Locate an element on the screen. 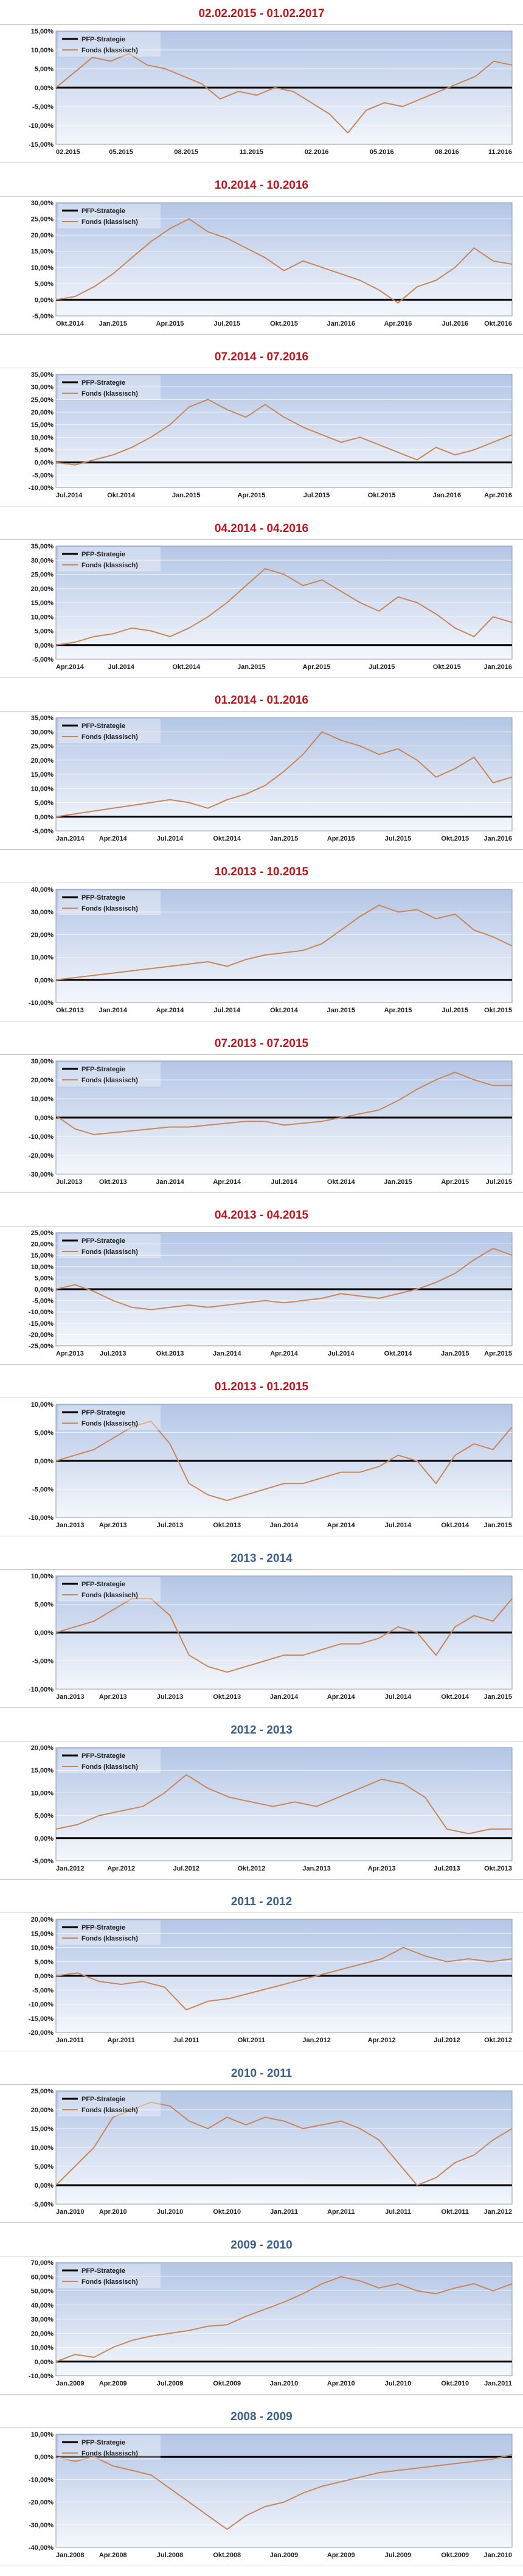 Image resolution: width=523 pixels, height=2576 pixels. x-tick-label: Jan.2010 is located at coordinates (284, 2383).